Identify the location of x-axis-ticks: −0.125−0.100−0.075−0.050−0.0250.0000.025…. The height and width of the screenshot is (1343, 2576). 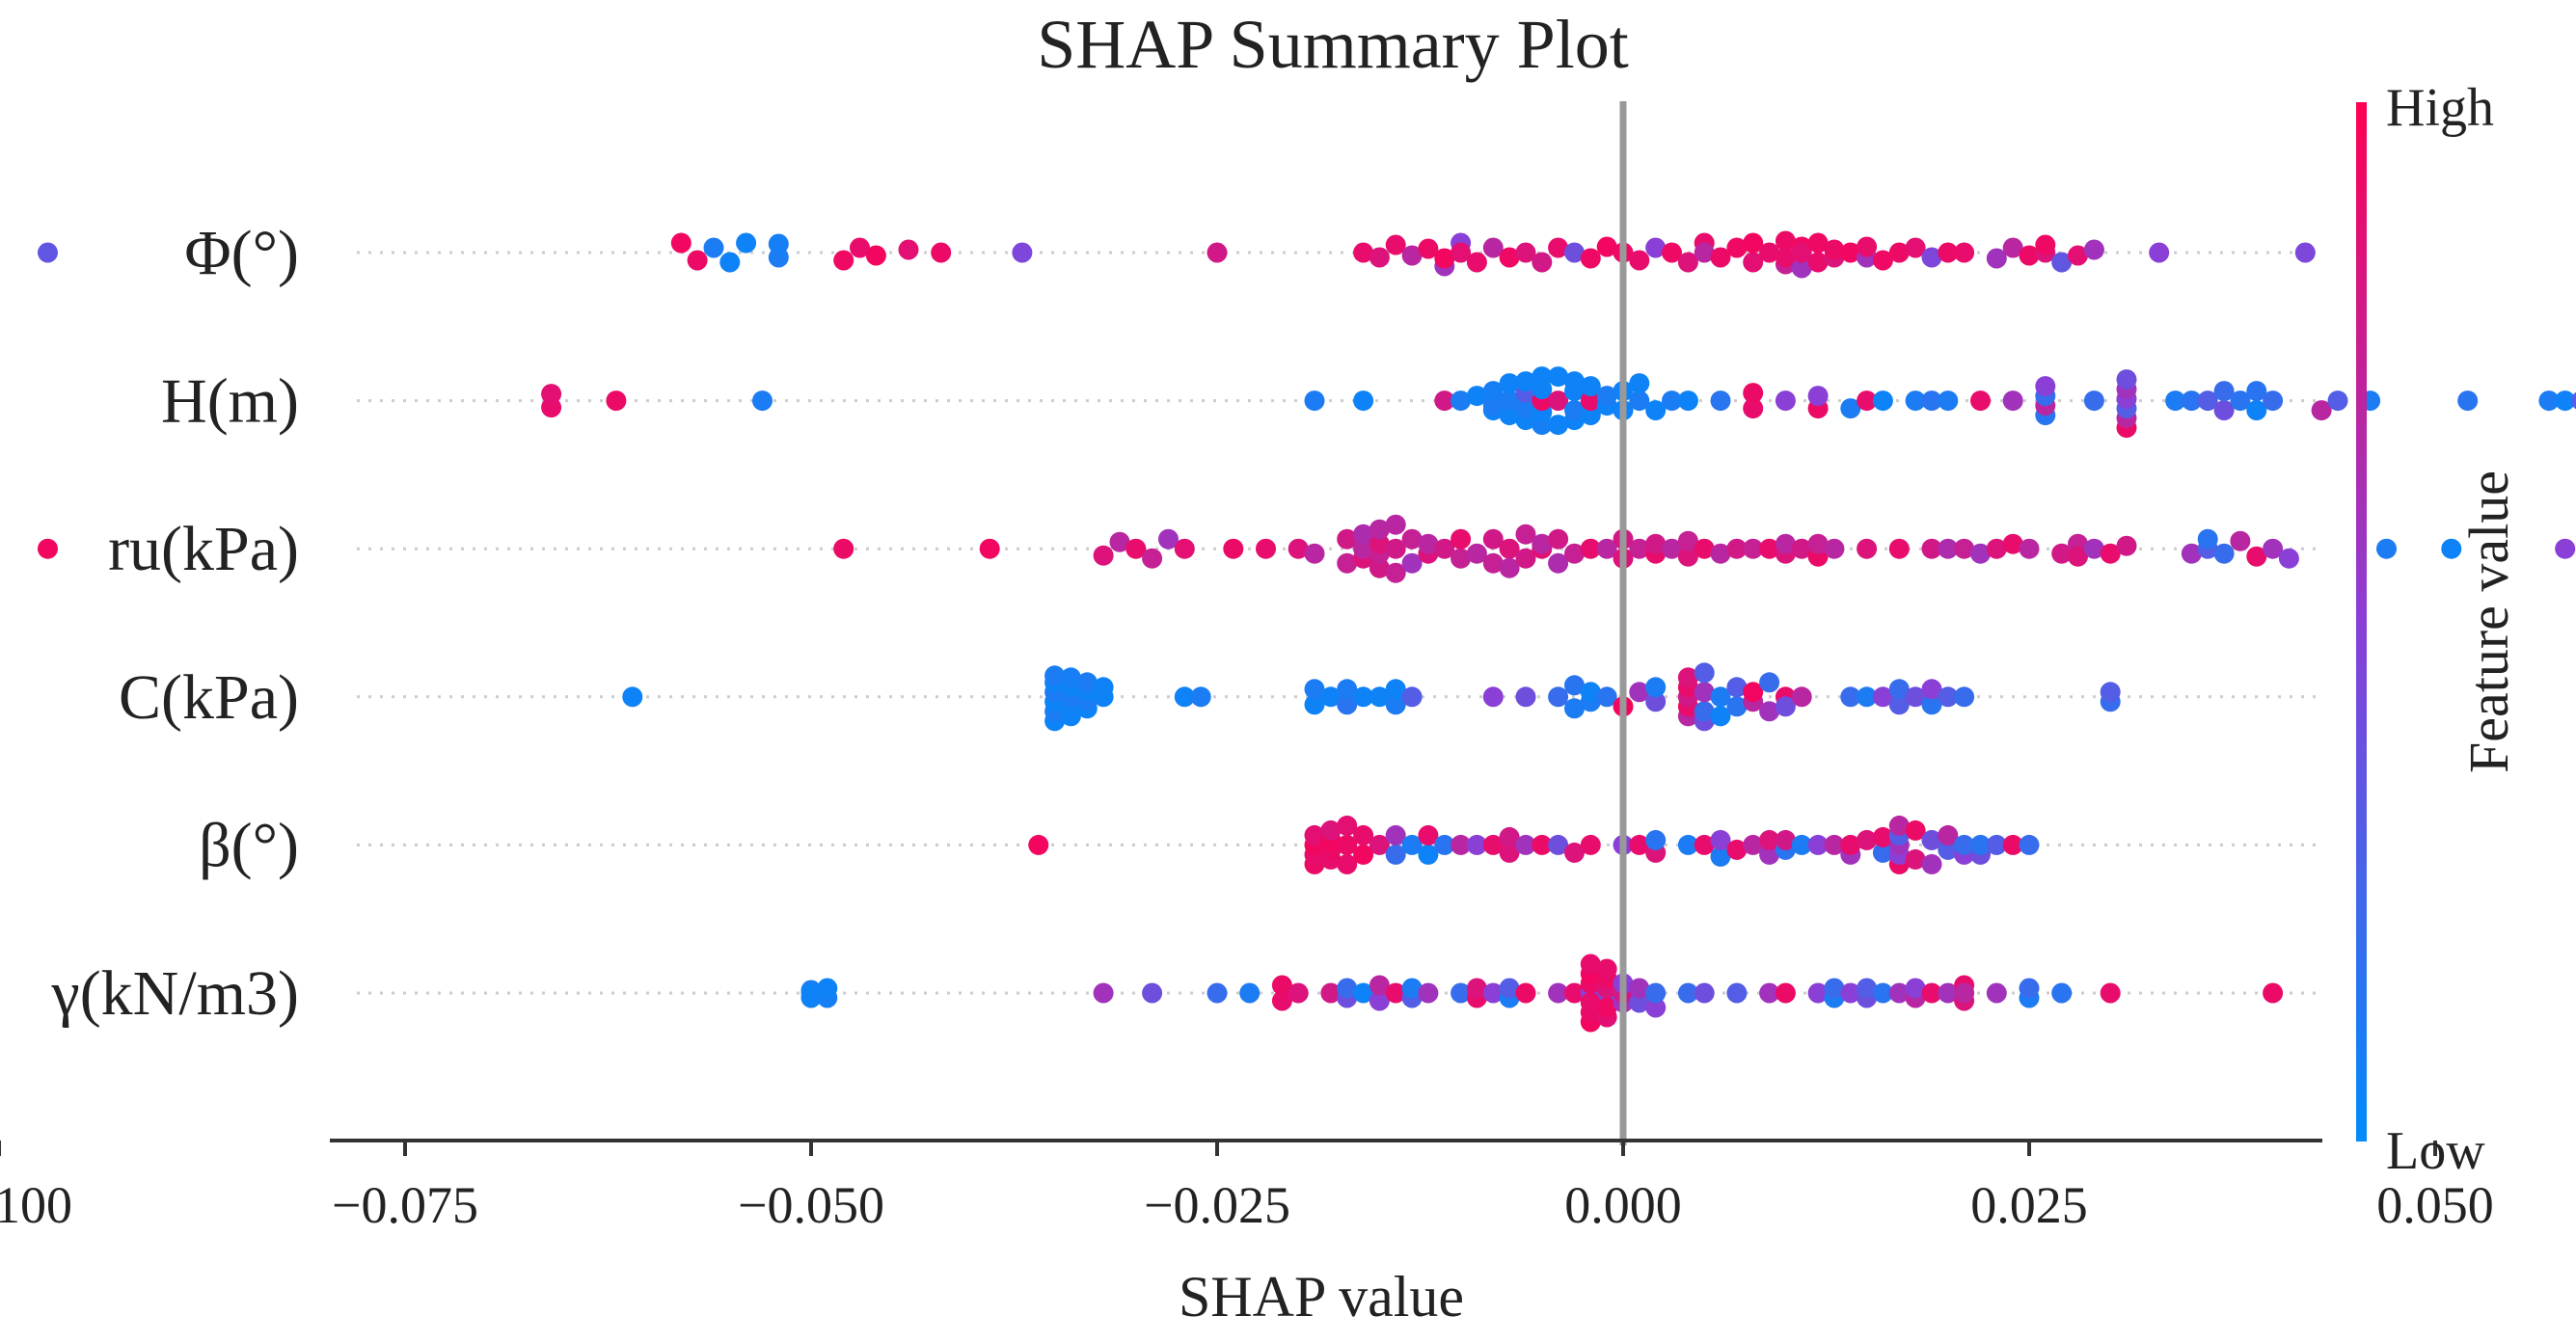
(1247, 1187).